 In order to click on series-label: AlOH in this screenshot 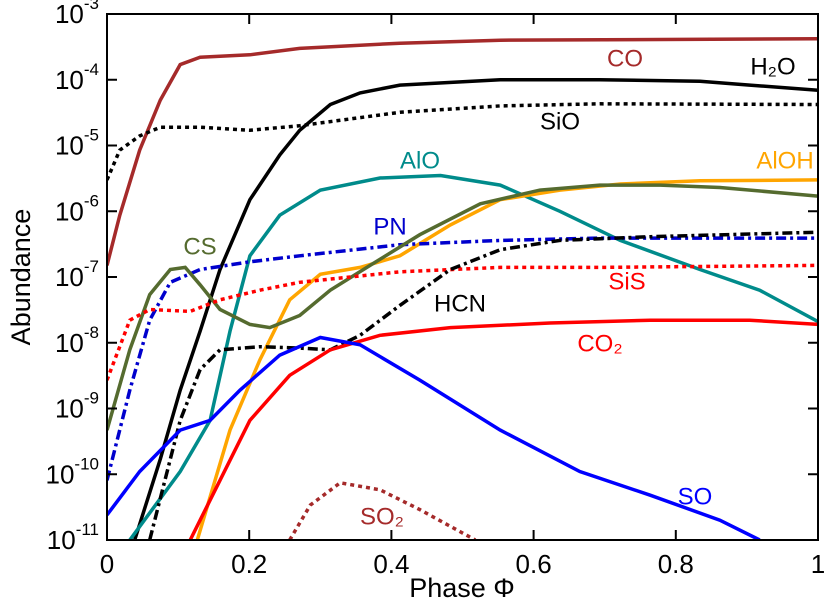, I will do `click(784, 160)`.